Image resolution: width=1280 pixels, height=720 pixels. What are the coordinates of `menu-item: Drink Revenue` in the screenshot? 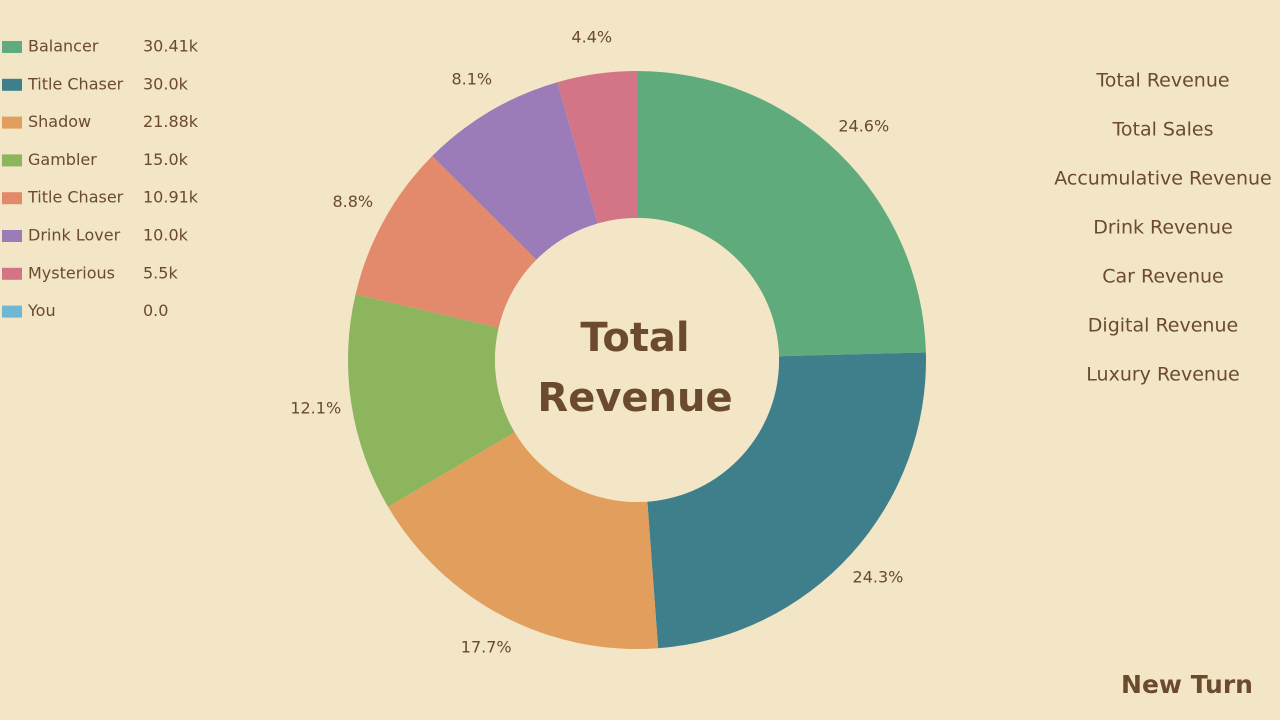 It's located at (1163, 228).